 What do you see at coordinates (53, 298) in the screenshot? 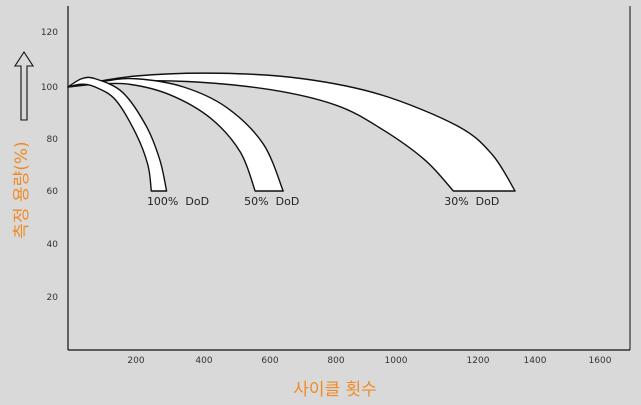
I see `y-tick-label: 20` at bounding box center [53, 298].